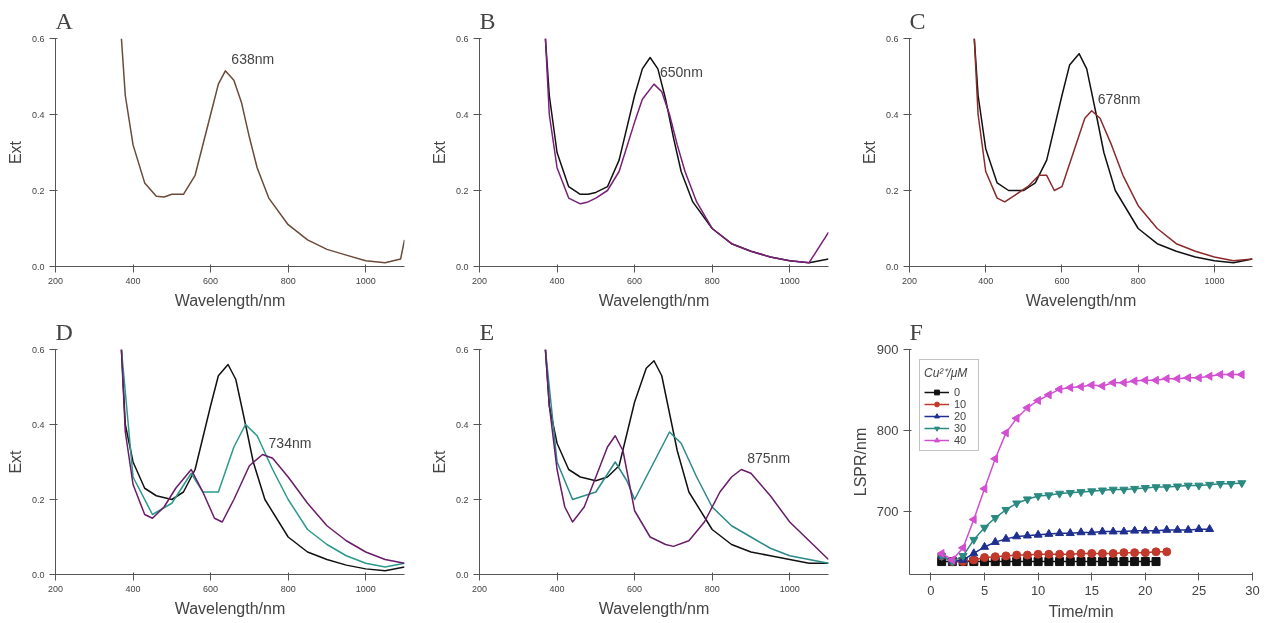 This screenshot has height=623, width=1272. I want to click on y-tick-label: 900, so click(887, 349).